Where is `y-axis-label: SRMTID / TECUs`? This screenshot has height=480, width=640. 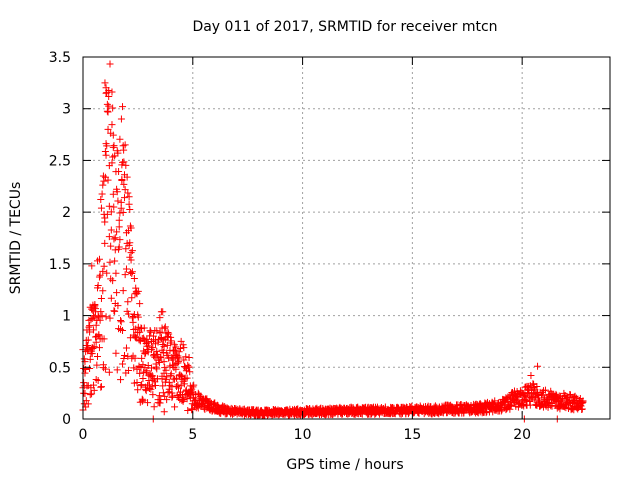 y-axis-label: SRMTID / TECUs is located at coordinates (16, 238).